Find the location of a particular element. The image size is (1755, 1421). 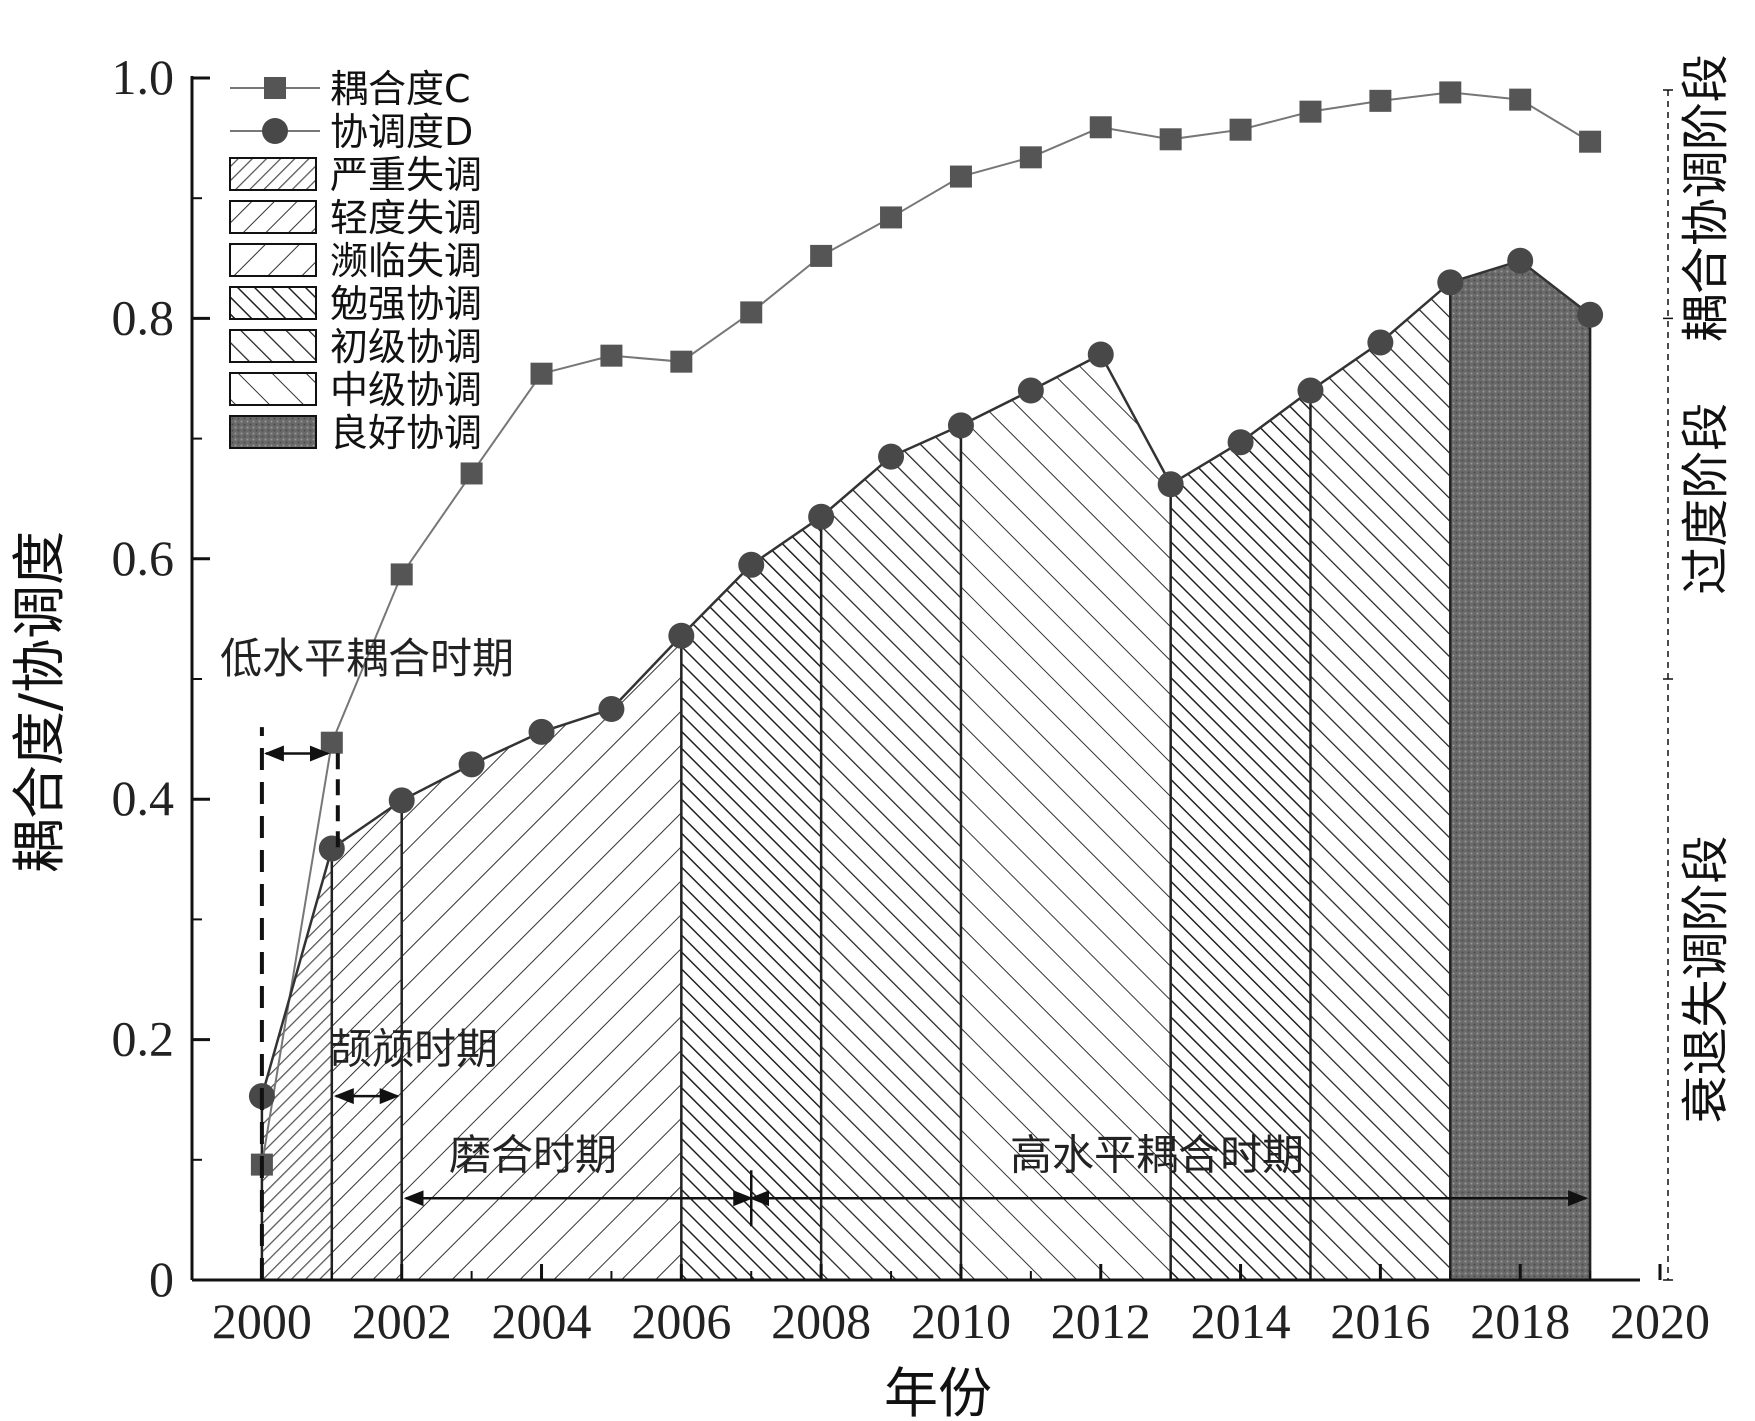

x-tick-label: 2004 is located at coordinates (542, 1321).